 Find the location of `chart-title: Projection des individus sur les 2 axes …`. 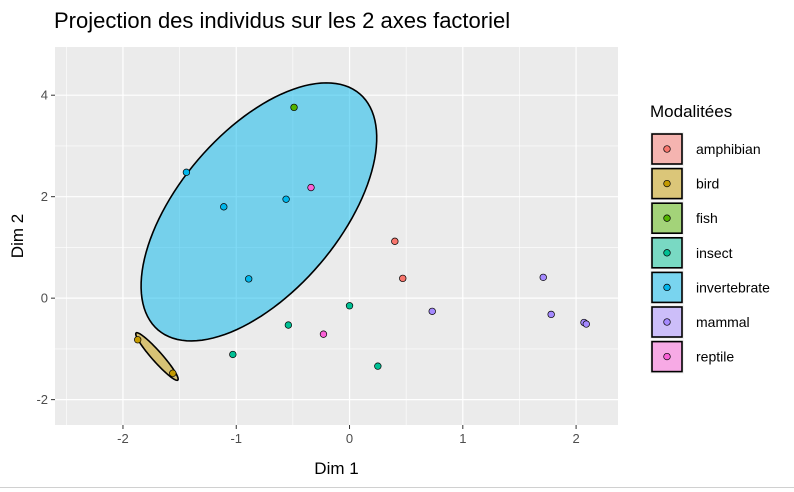

chart-title: Projection des individus sur les 2 axes … is located at coordinates (282, 20).